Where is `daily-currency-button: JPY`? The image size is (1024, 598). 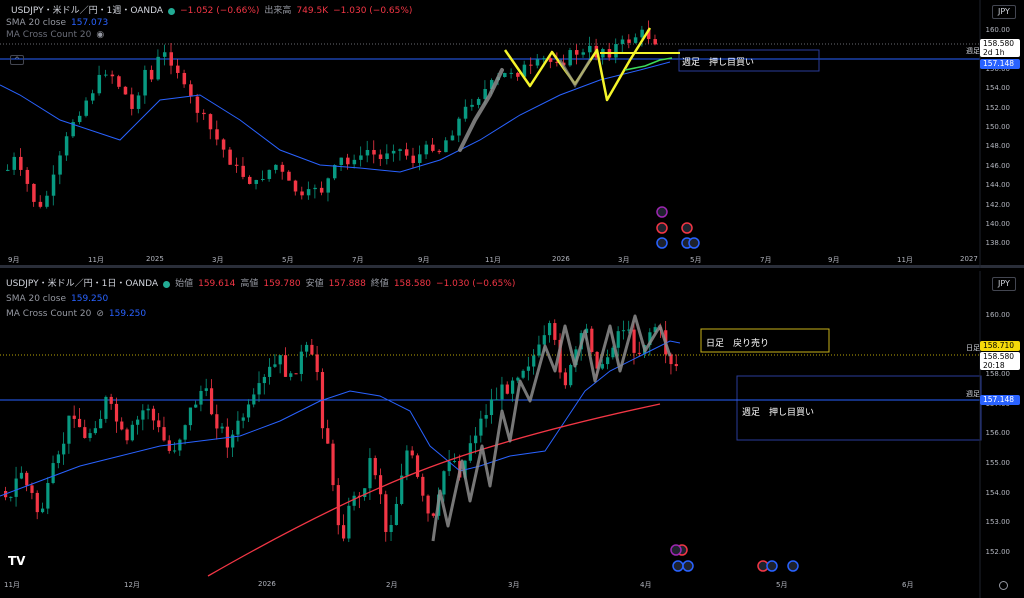 daily-currency-button: JPY is located at coordinates (1004, 284).